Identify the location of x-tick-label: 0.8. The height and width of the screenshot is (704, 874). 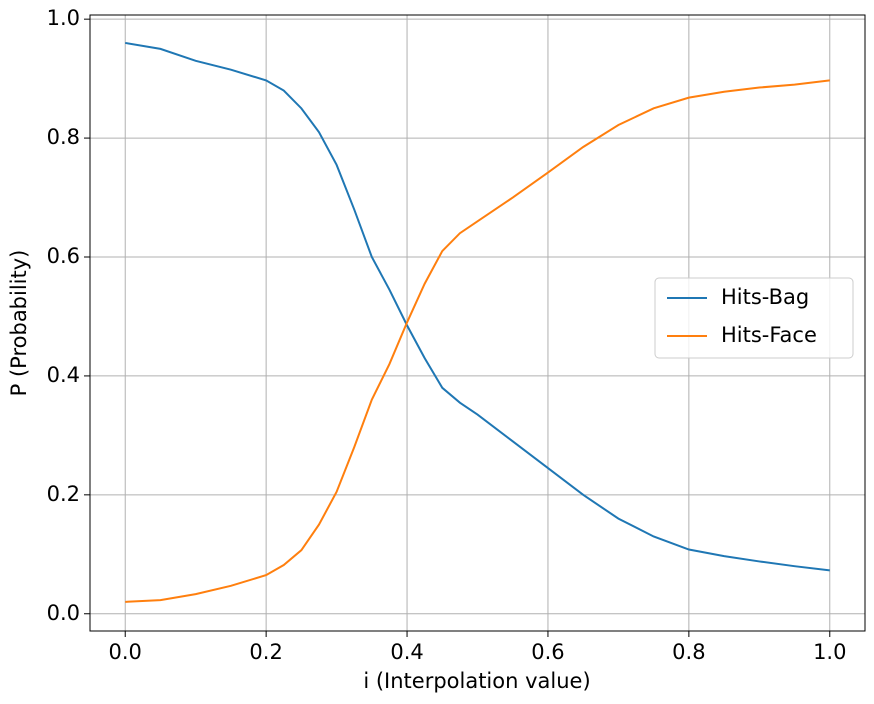
(688, 652).